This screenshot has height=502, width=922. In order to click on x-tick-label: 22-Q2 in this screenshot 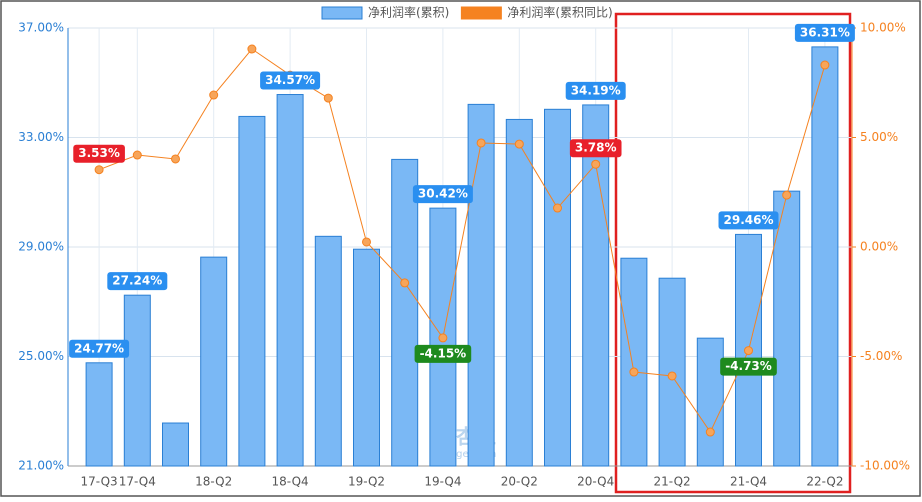, I will do `click(824, 482)`.